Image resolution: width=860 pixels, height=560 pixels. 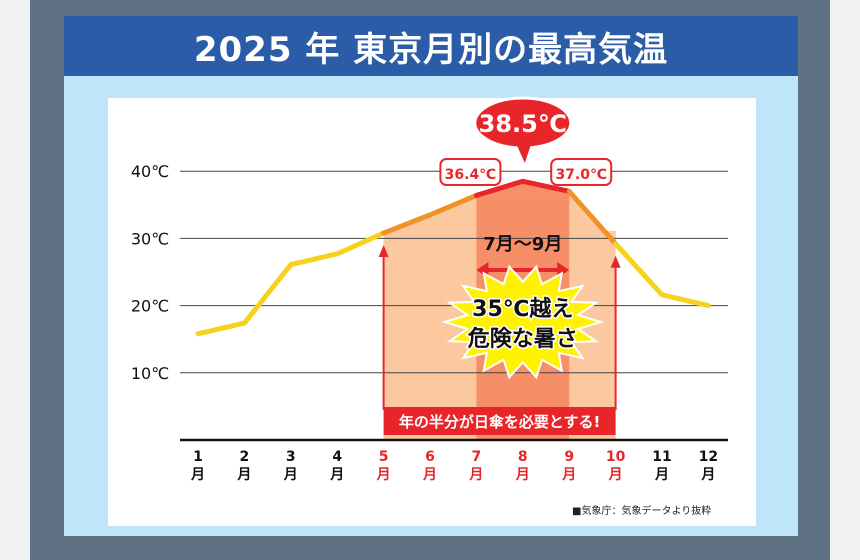 I want to click on y-tick-label-10: 10℃, so click(x=150, y=373).